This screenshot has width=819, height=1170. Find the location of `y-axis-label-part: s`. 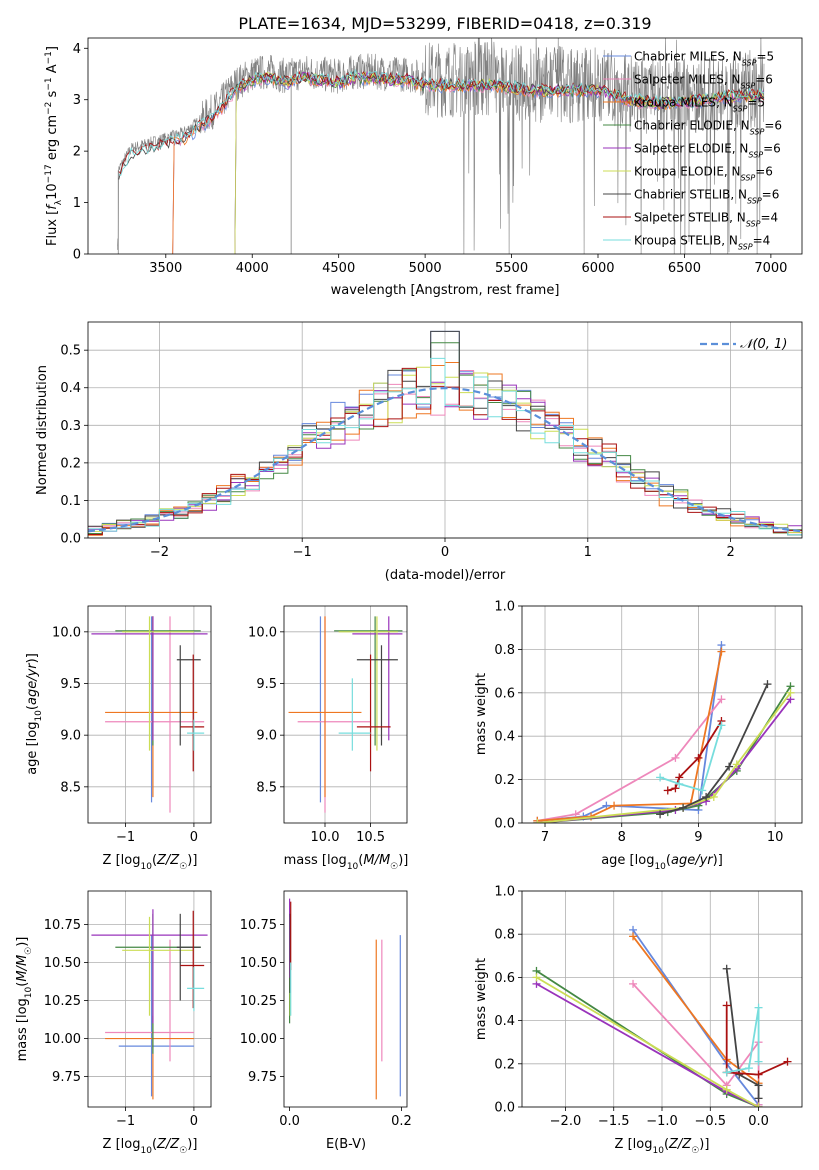

y-axis-label-part: s is located at coordinates (52, 95).